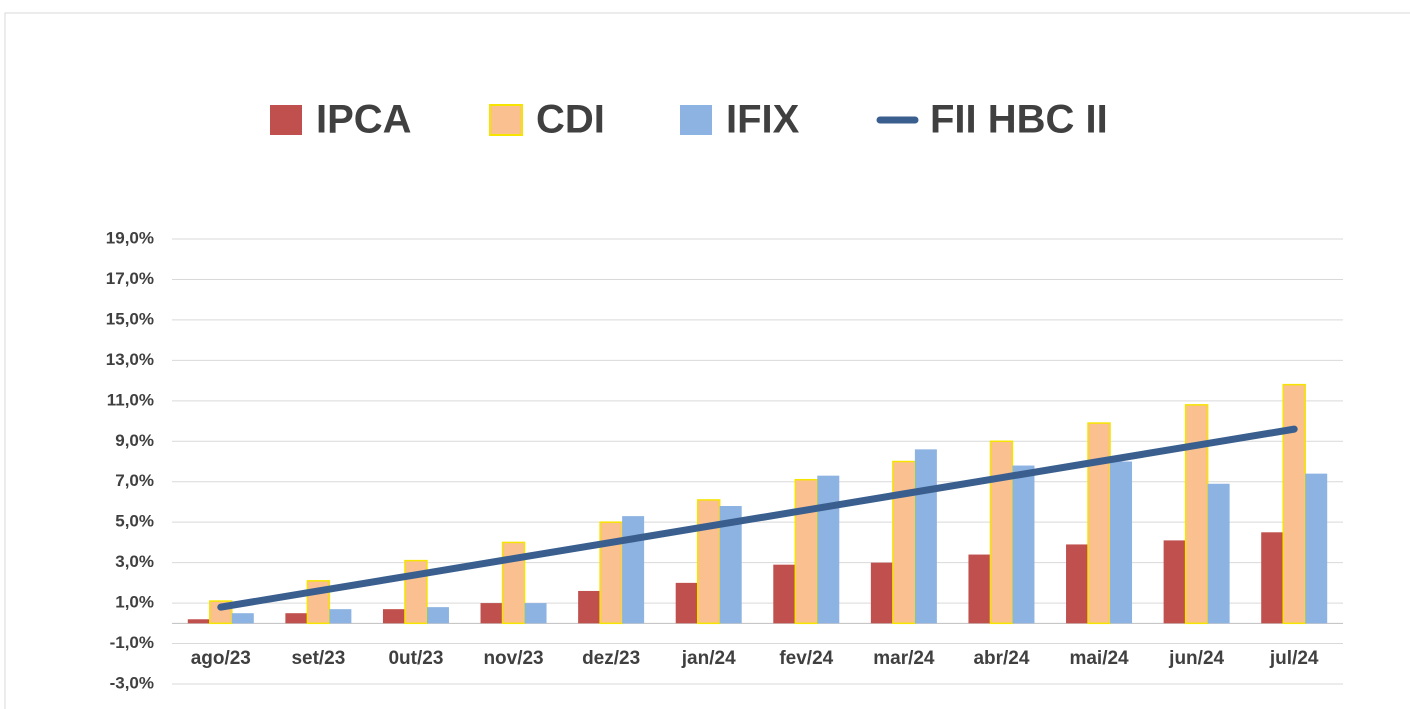 The height and width of the screenshot is (709, 1410). Describe the element at coordinates (134, 521) in the screenshot. I see `y-tick-label: 5,0%` at that location.